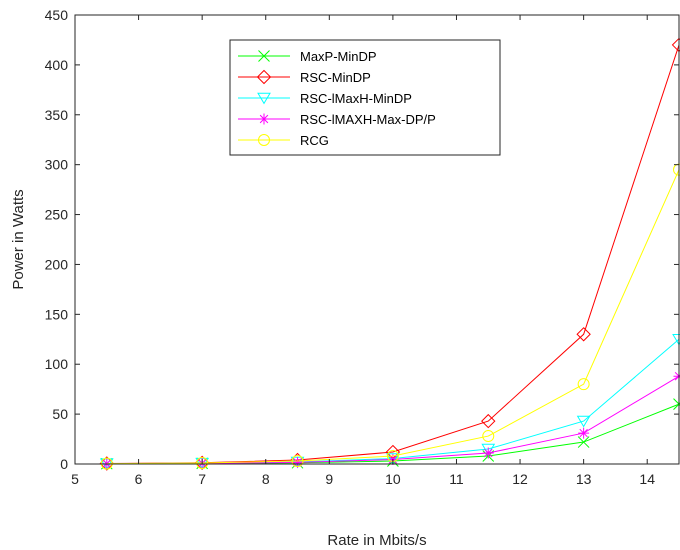 Image resolution: width=680 pixels, height=550 pixels. I want to click on y-tick-label: 0, so click(64, 464).